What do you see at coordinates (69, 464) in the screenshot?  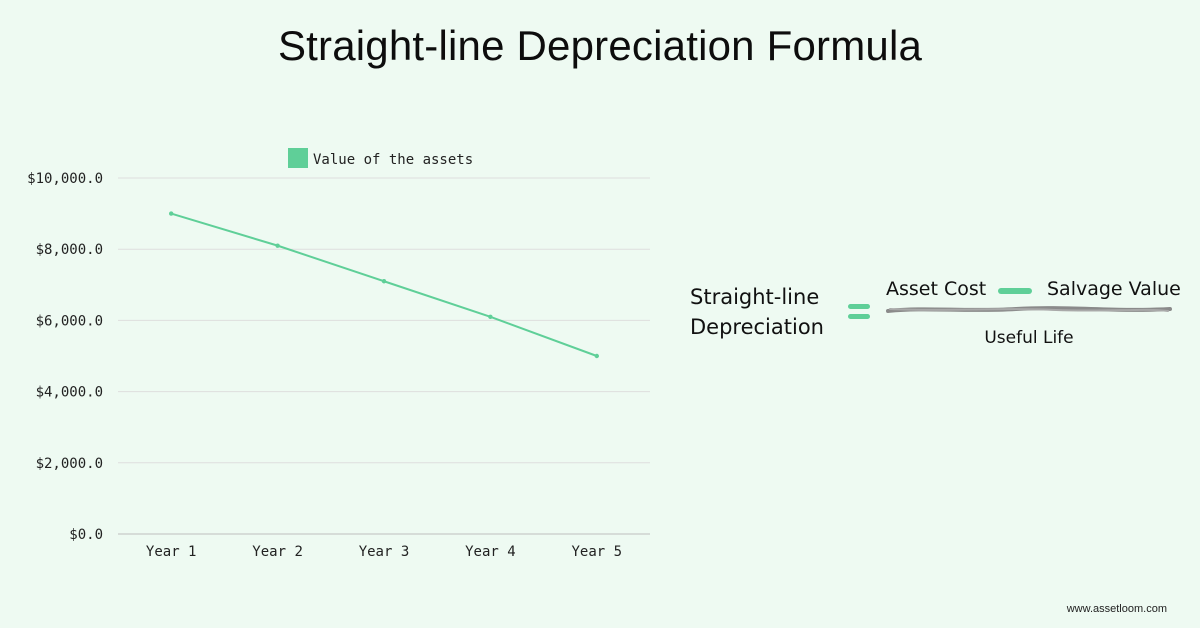 I see `y-tick-label: $2,000.0` at bounding box center [69, 464].